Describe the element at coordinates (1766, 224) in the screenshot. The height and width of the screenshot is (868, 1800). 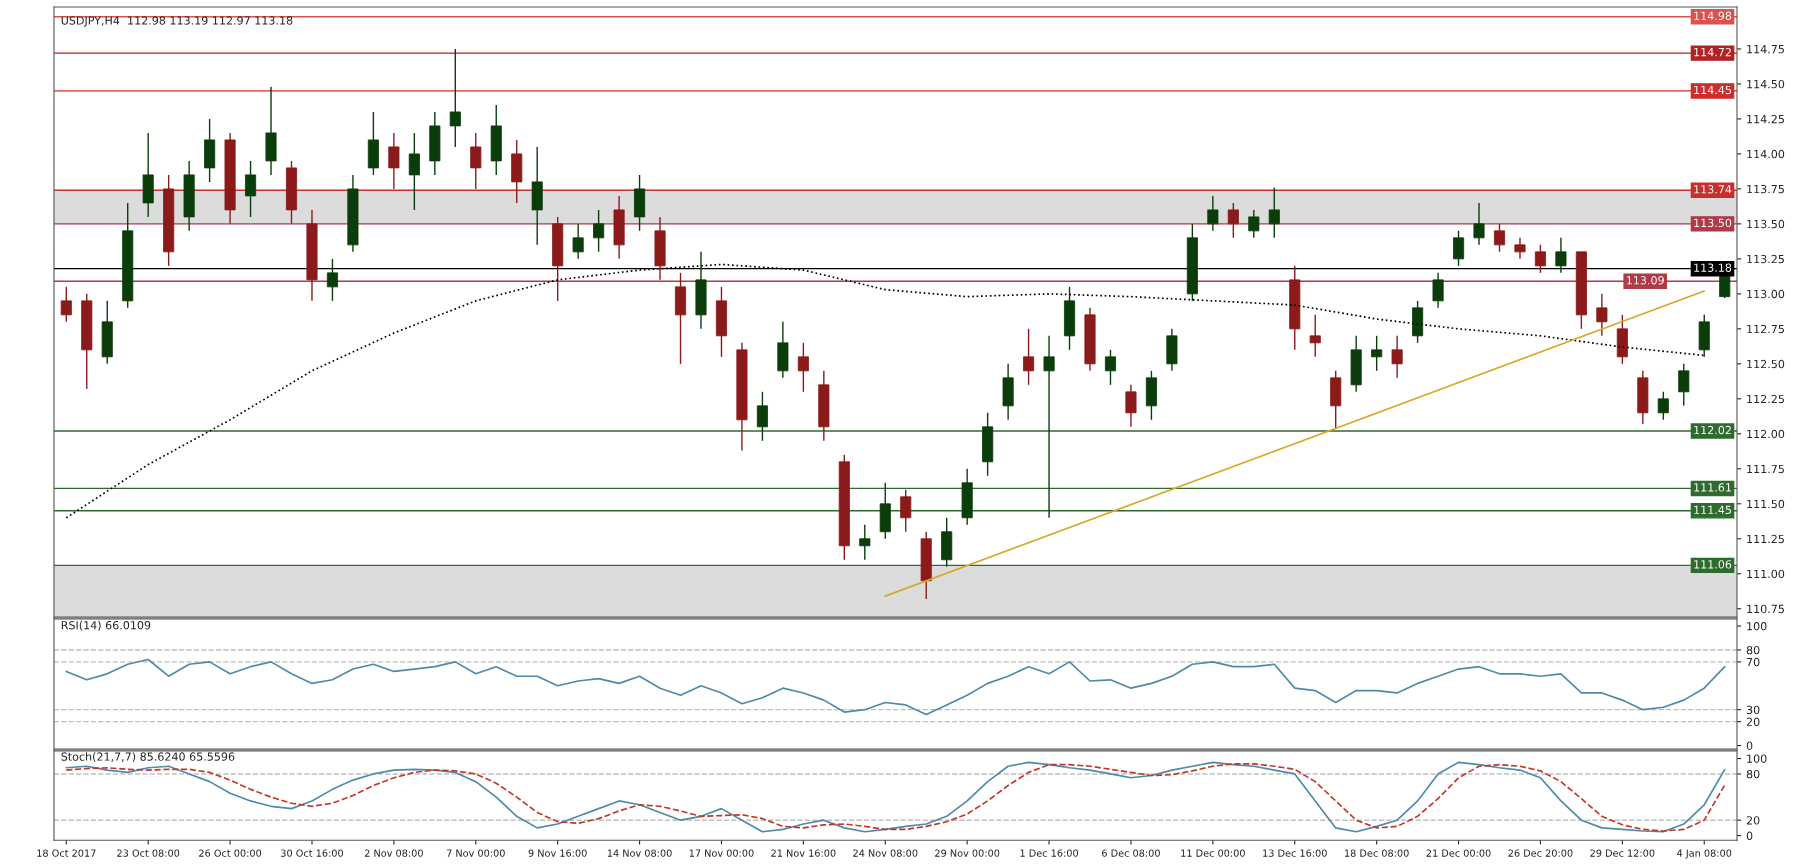
I see `y-tick-label: 113.50` at that location.